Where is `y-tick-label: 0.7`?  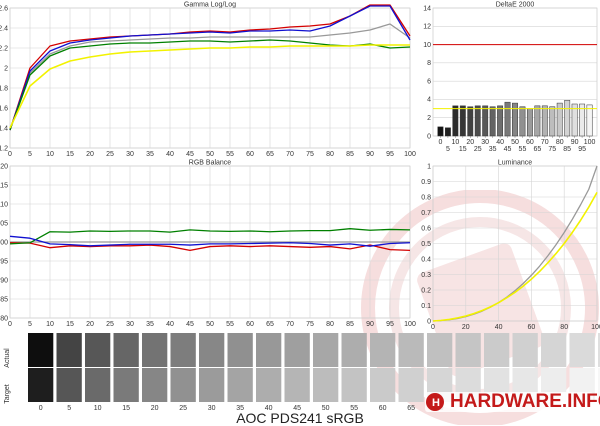 y-tick-label: 0.7 is located at coordinates (426, 213).